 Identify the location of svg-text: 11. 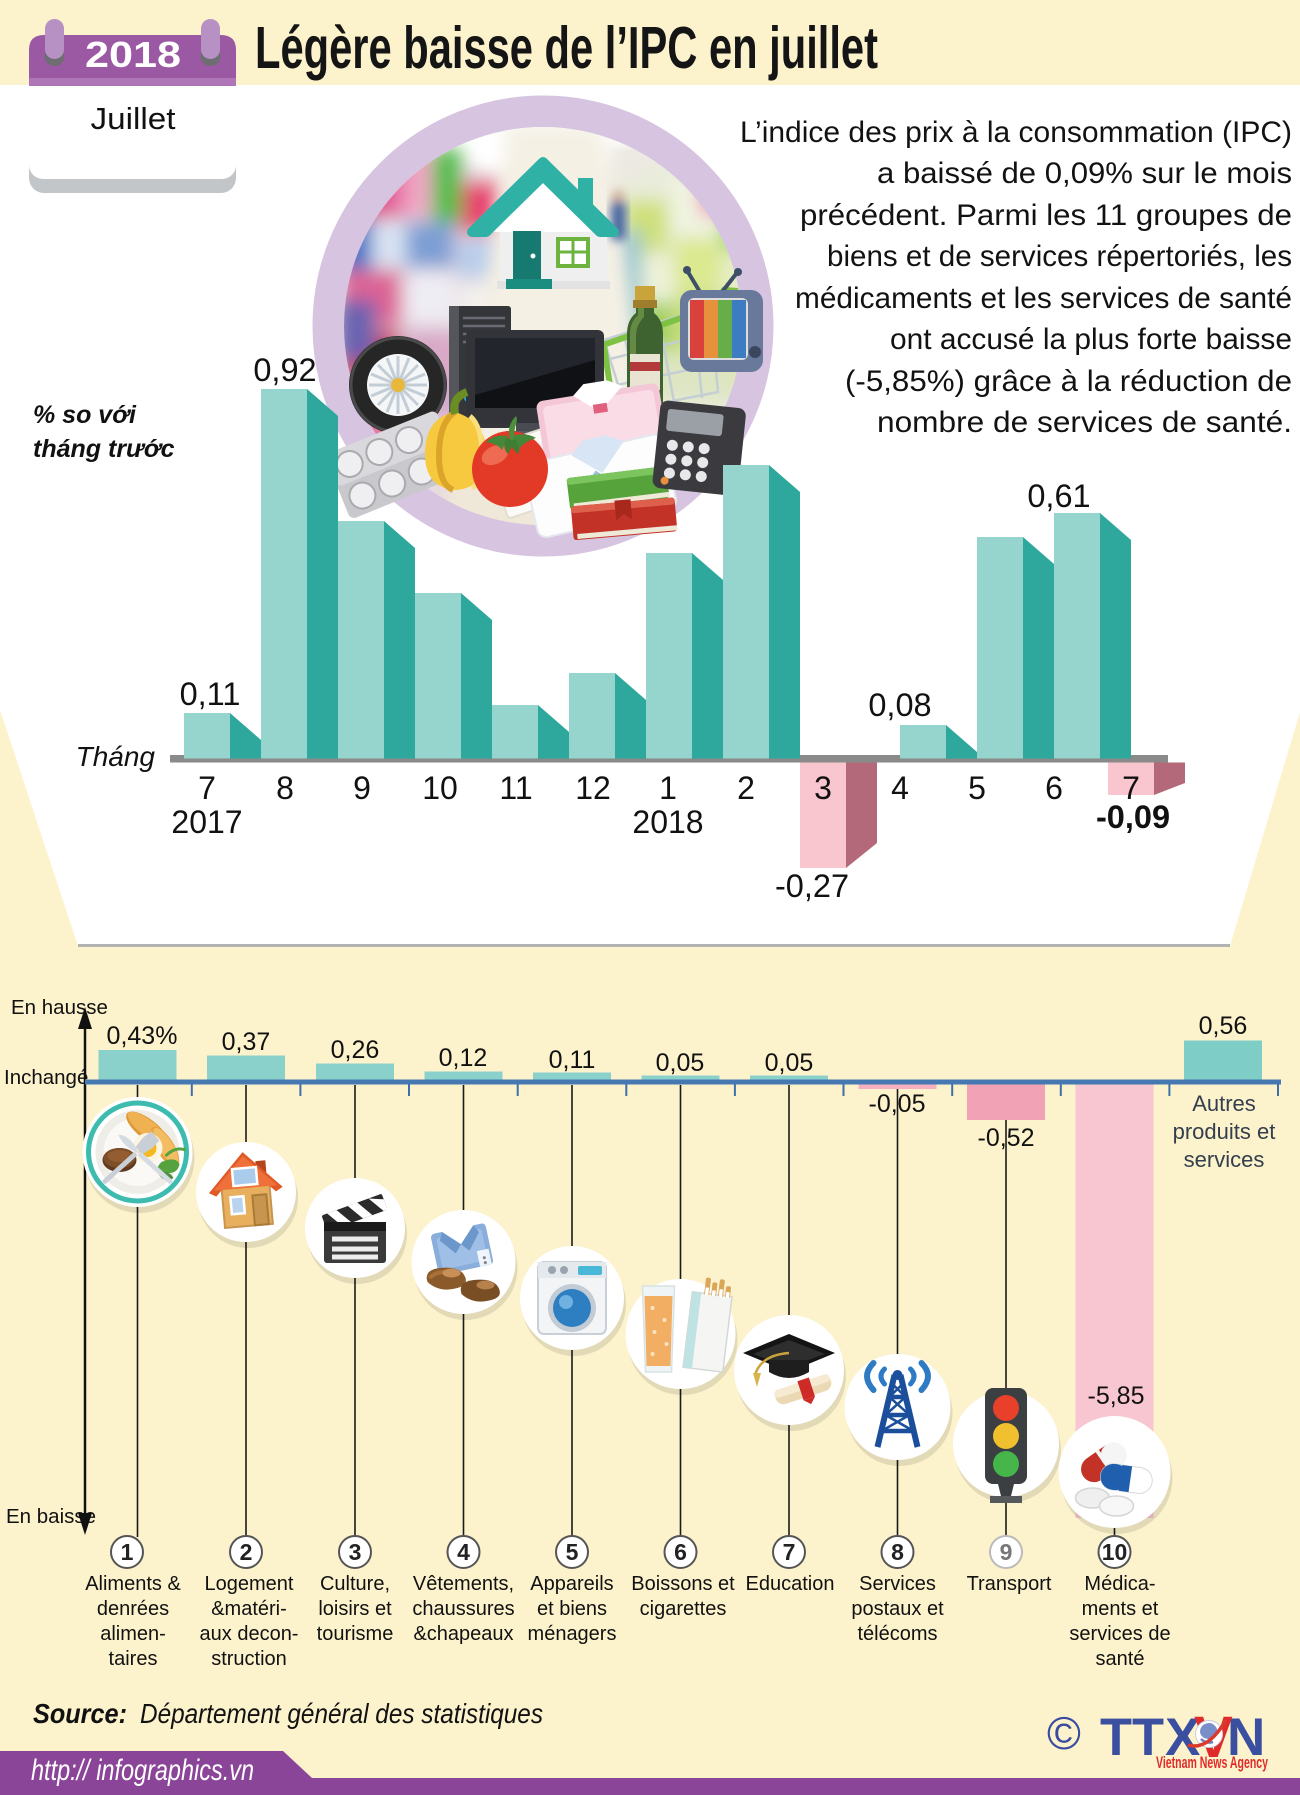
(515, 788).